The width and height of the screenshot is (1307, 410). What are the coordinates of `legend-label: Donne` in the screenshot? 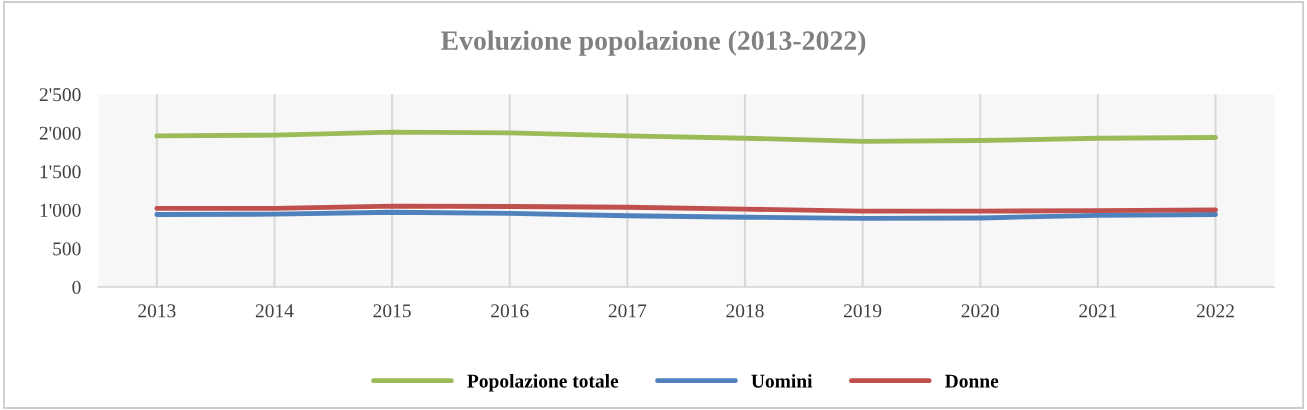 It's located at (972, 381).